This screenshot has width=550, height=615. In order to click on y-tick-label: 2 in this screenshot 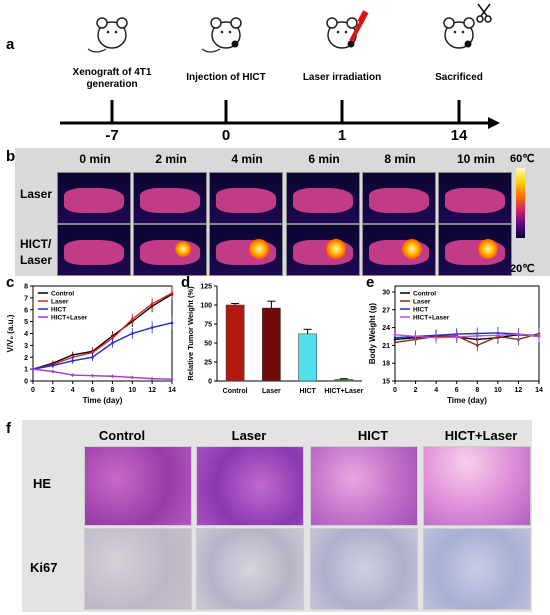, I will do `click(26, 358)`.